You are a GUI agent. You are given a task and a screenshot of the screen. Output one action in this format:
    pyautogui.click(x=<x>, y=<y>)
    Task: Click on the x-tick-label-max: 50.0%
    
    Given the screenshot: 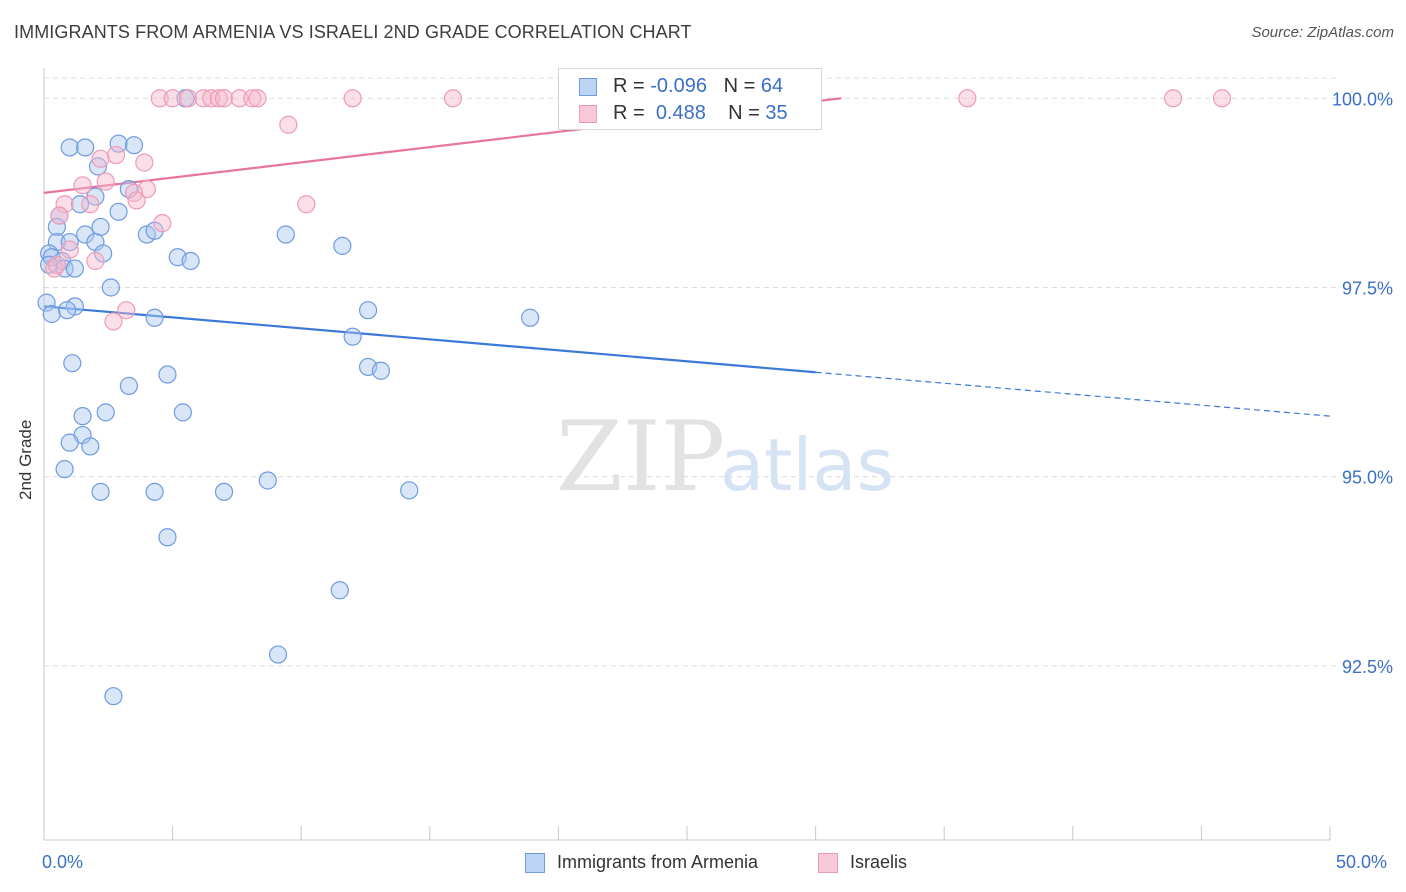 What is the action you would take?
    pyautogui.click(x=1362, y=862)
    